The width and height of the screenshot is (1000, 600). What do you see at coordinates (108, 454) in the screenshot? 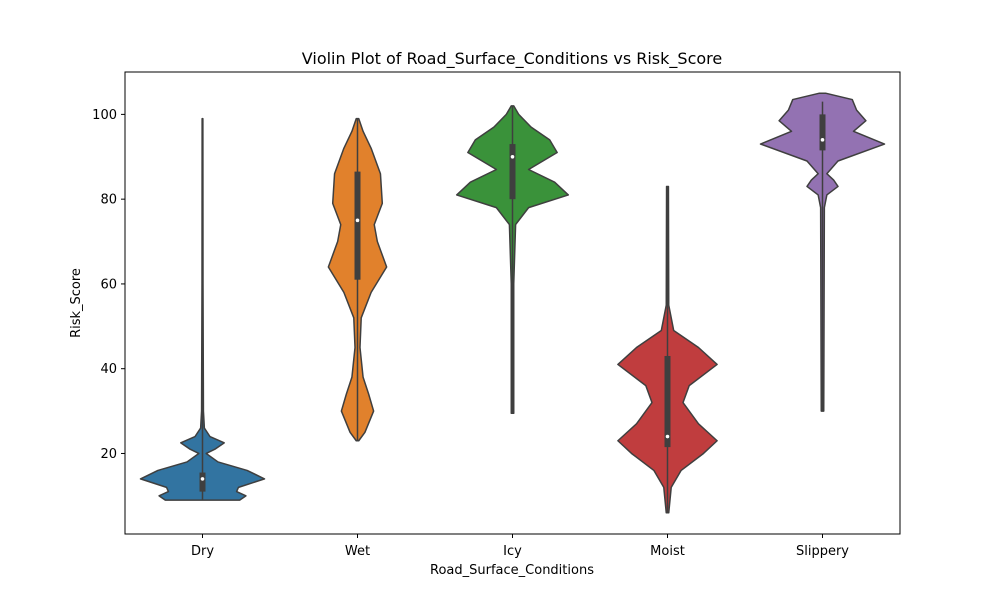
I see `y-tick-label: 20` at bounding box center [108, 454].